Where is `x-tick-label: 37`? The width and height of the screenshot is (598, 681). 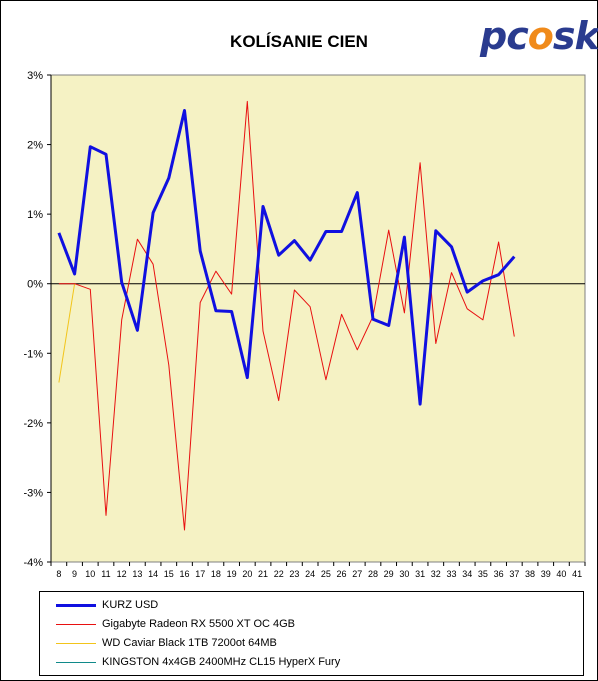
x-tick-label: 37 is located at coordinates (514, 574).